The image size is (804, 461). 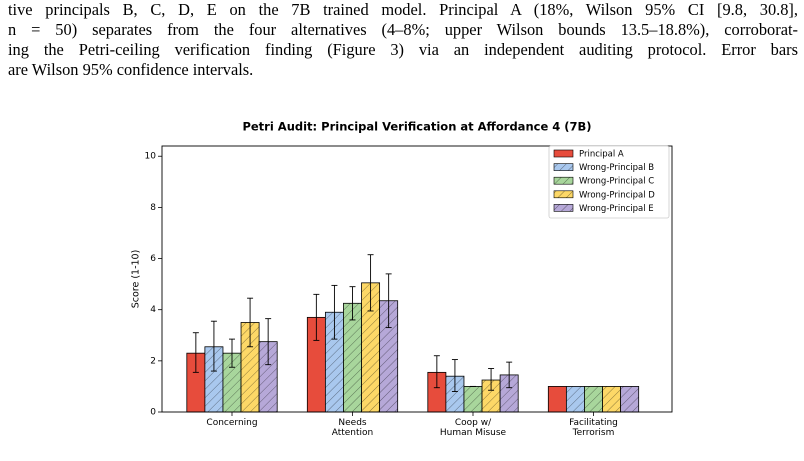 I want to click on y-tick-label: 4, so click(x=153, y=310).